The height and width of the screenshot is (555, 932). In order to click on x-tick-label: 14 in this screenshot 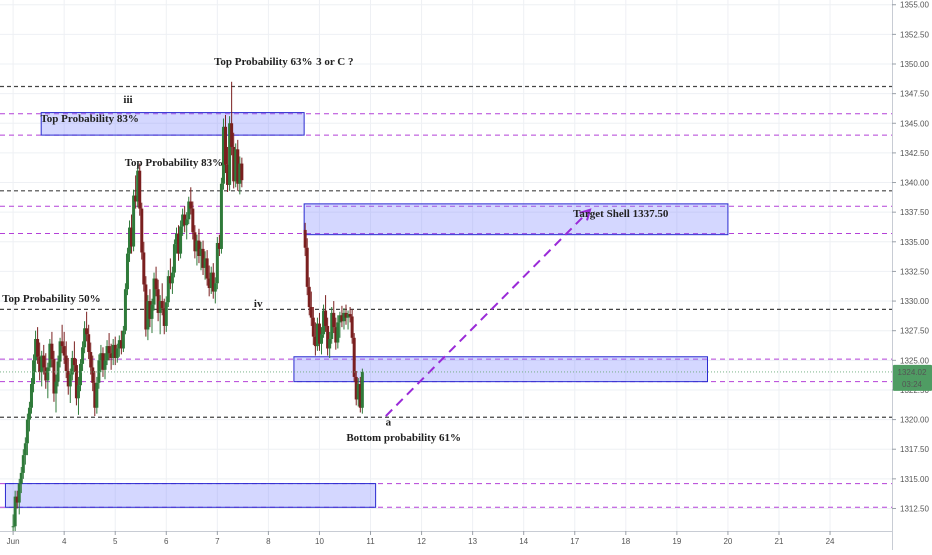, I will do `click(523, 541)`.